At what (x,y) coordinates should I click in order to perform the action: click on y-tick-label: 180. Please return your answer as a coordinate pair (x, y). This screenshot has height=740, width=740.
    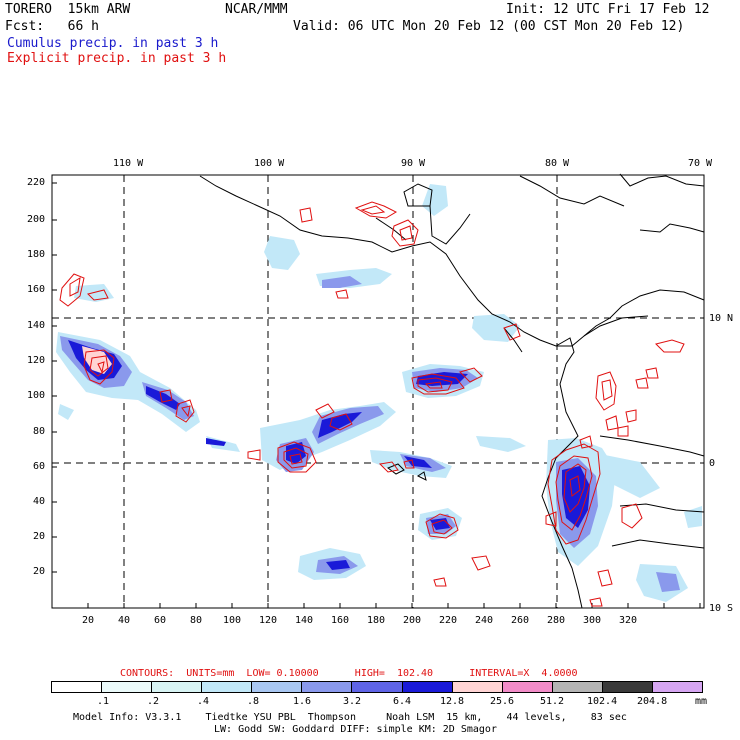
    Looking at the image, I should click on (36, 254).